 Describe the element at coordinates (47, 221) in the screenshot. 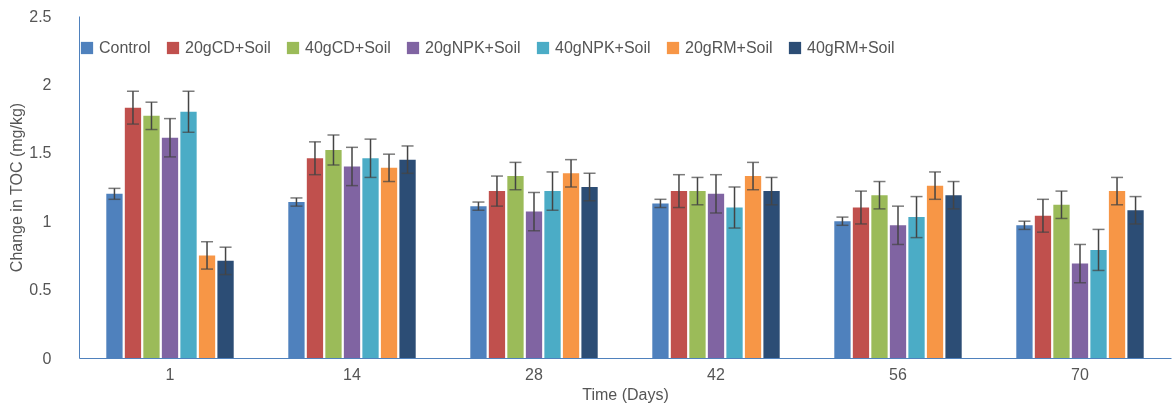

I see `y-tick-label: 1` at that location.